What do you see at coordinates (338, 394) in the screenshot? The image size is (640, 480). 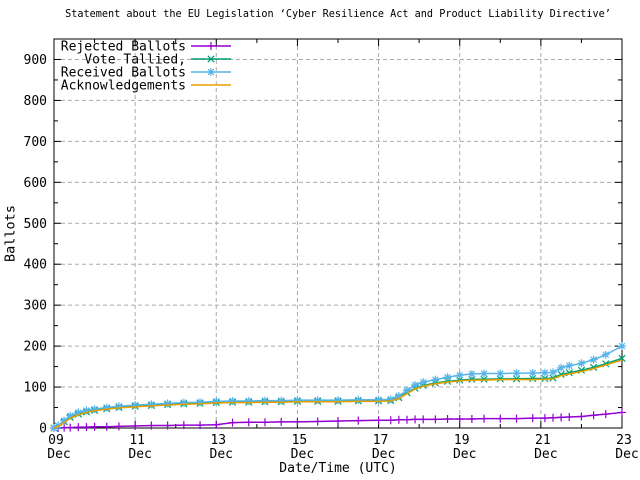 I see `series-line-acknowledgements` at bounding box center [338, 394].